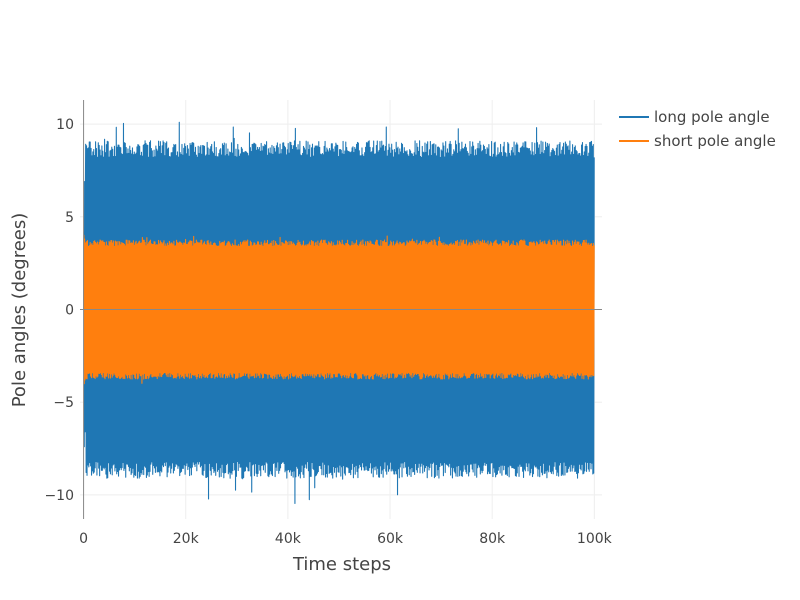  Describe the element at coordinates (341, 564) in the screenshot. I see `x-axis-title: Time steps` at that location.